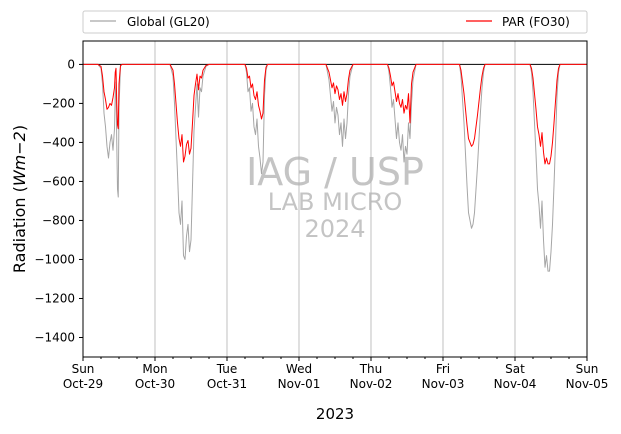 The height and width of the screenshot is (434, 621). Describe the element at coordinates (19, 229) in the screenshot. I see `y-axis-label-prefix: Radiation (` at that location.